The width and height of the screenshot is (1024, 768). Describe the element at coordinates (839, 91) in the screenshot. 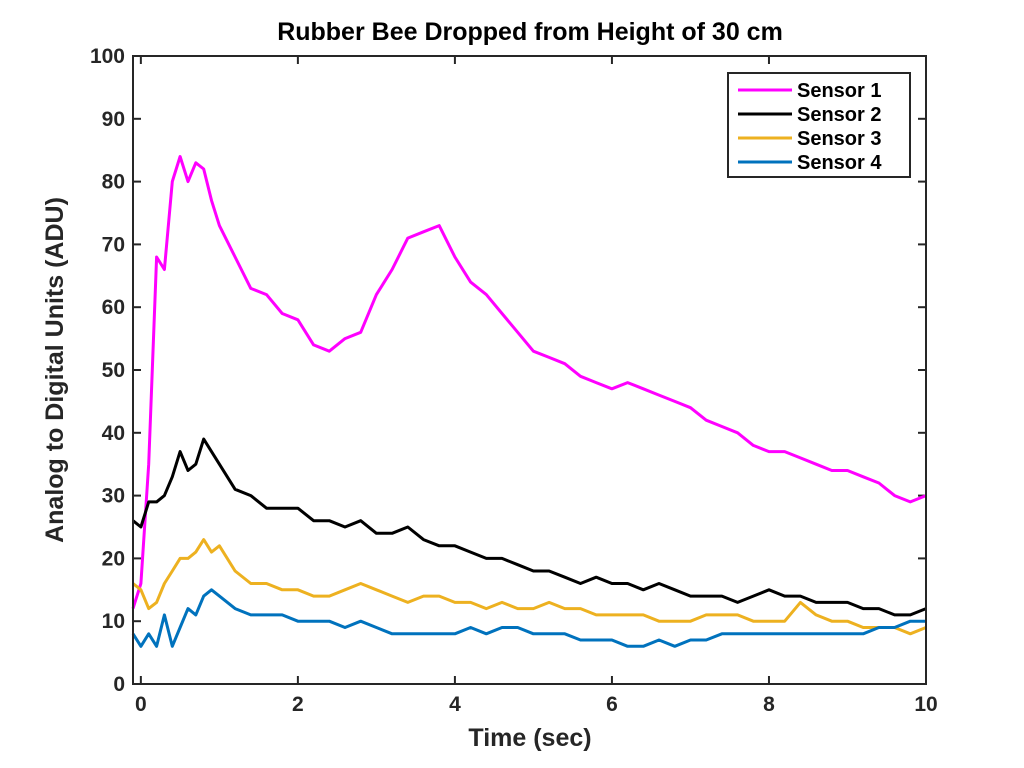

I see `legend-label: Sensor 1` at that location.